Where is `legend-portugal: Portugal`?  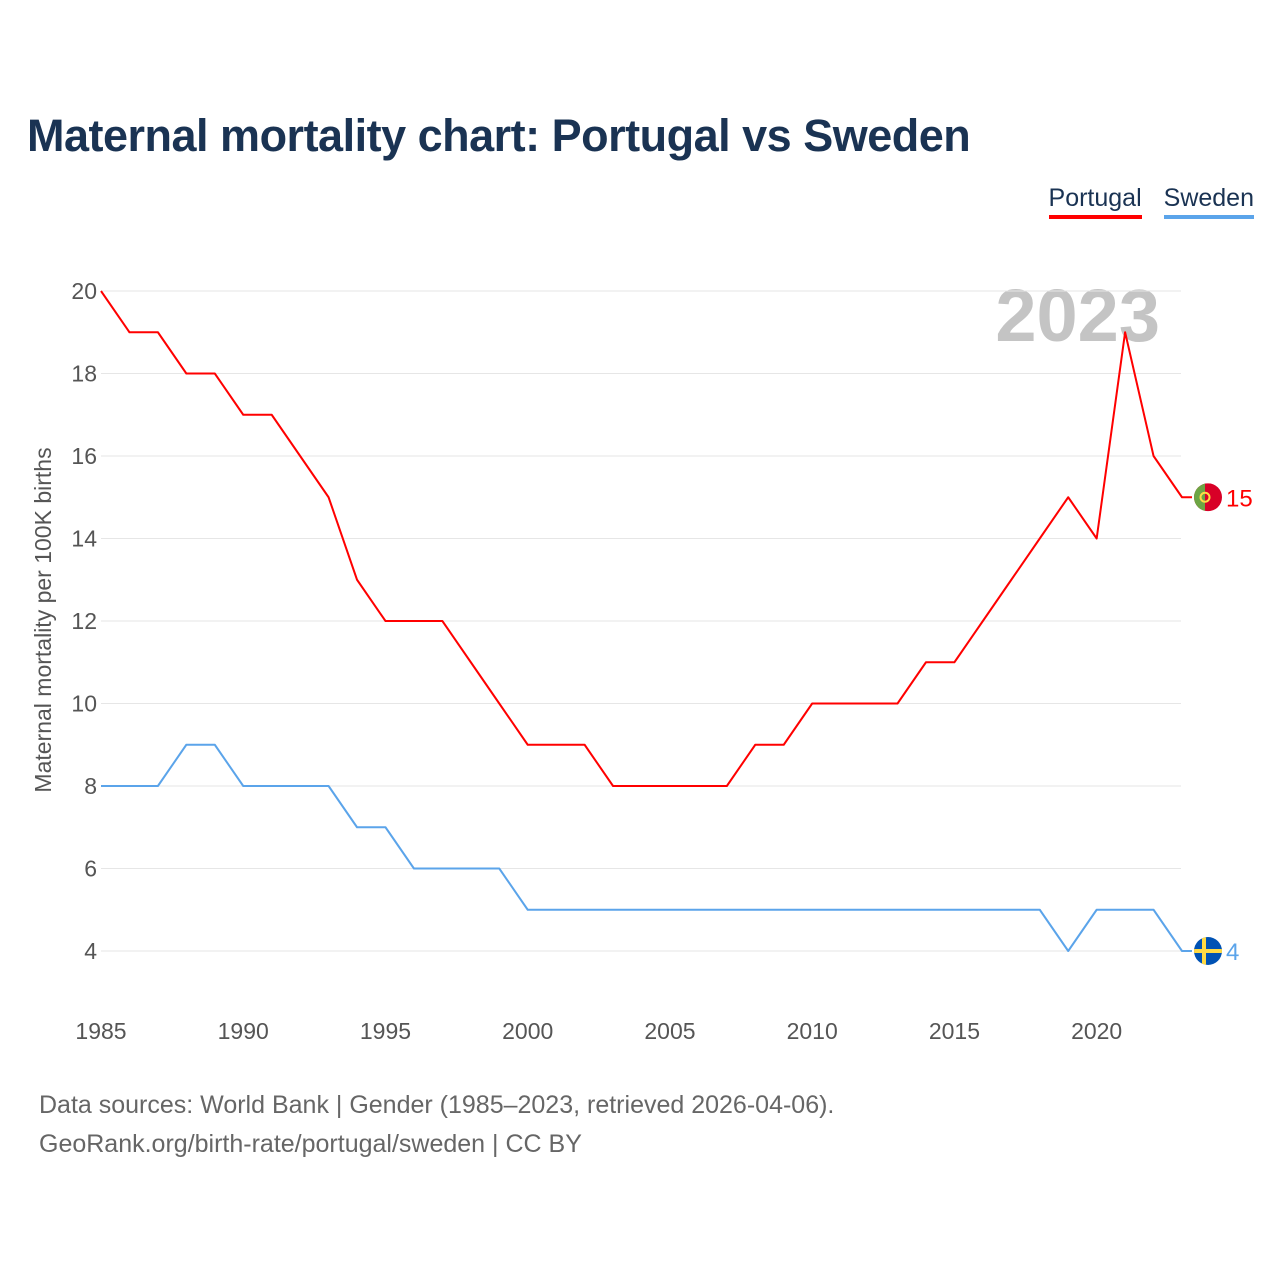 legend-portugal: Portugal is located at coordinates (1095, 201).